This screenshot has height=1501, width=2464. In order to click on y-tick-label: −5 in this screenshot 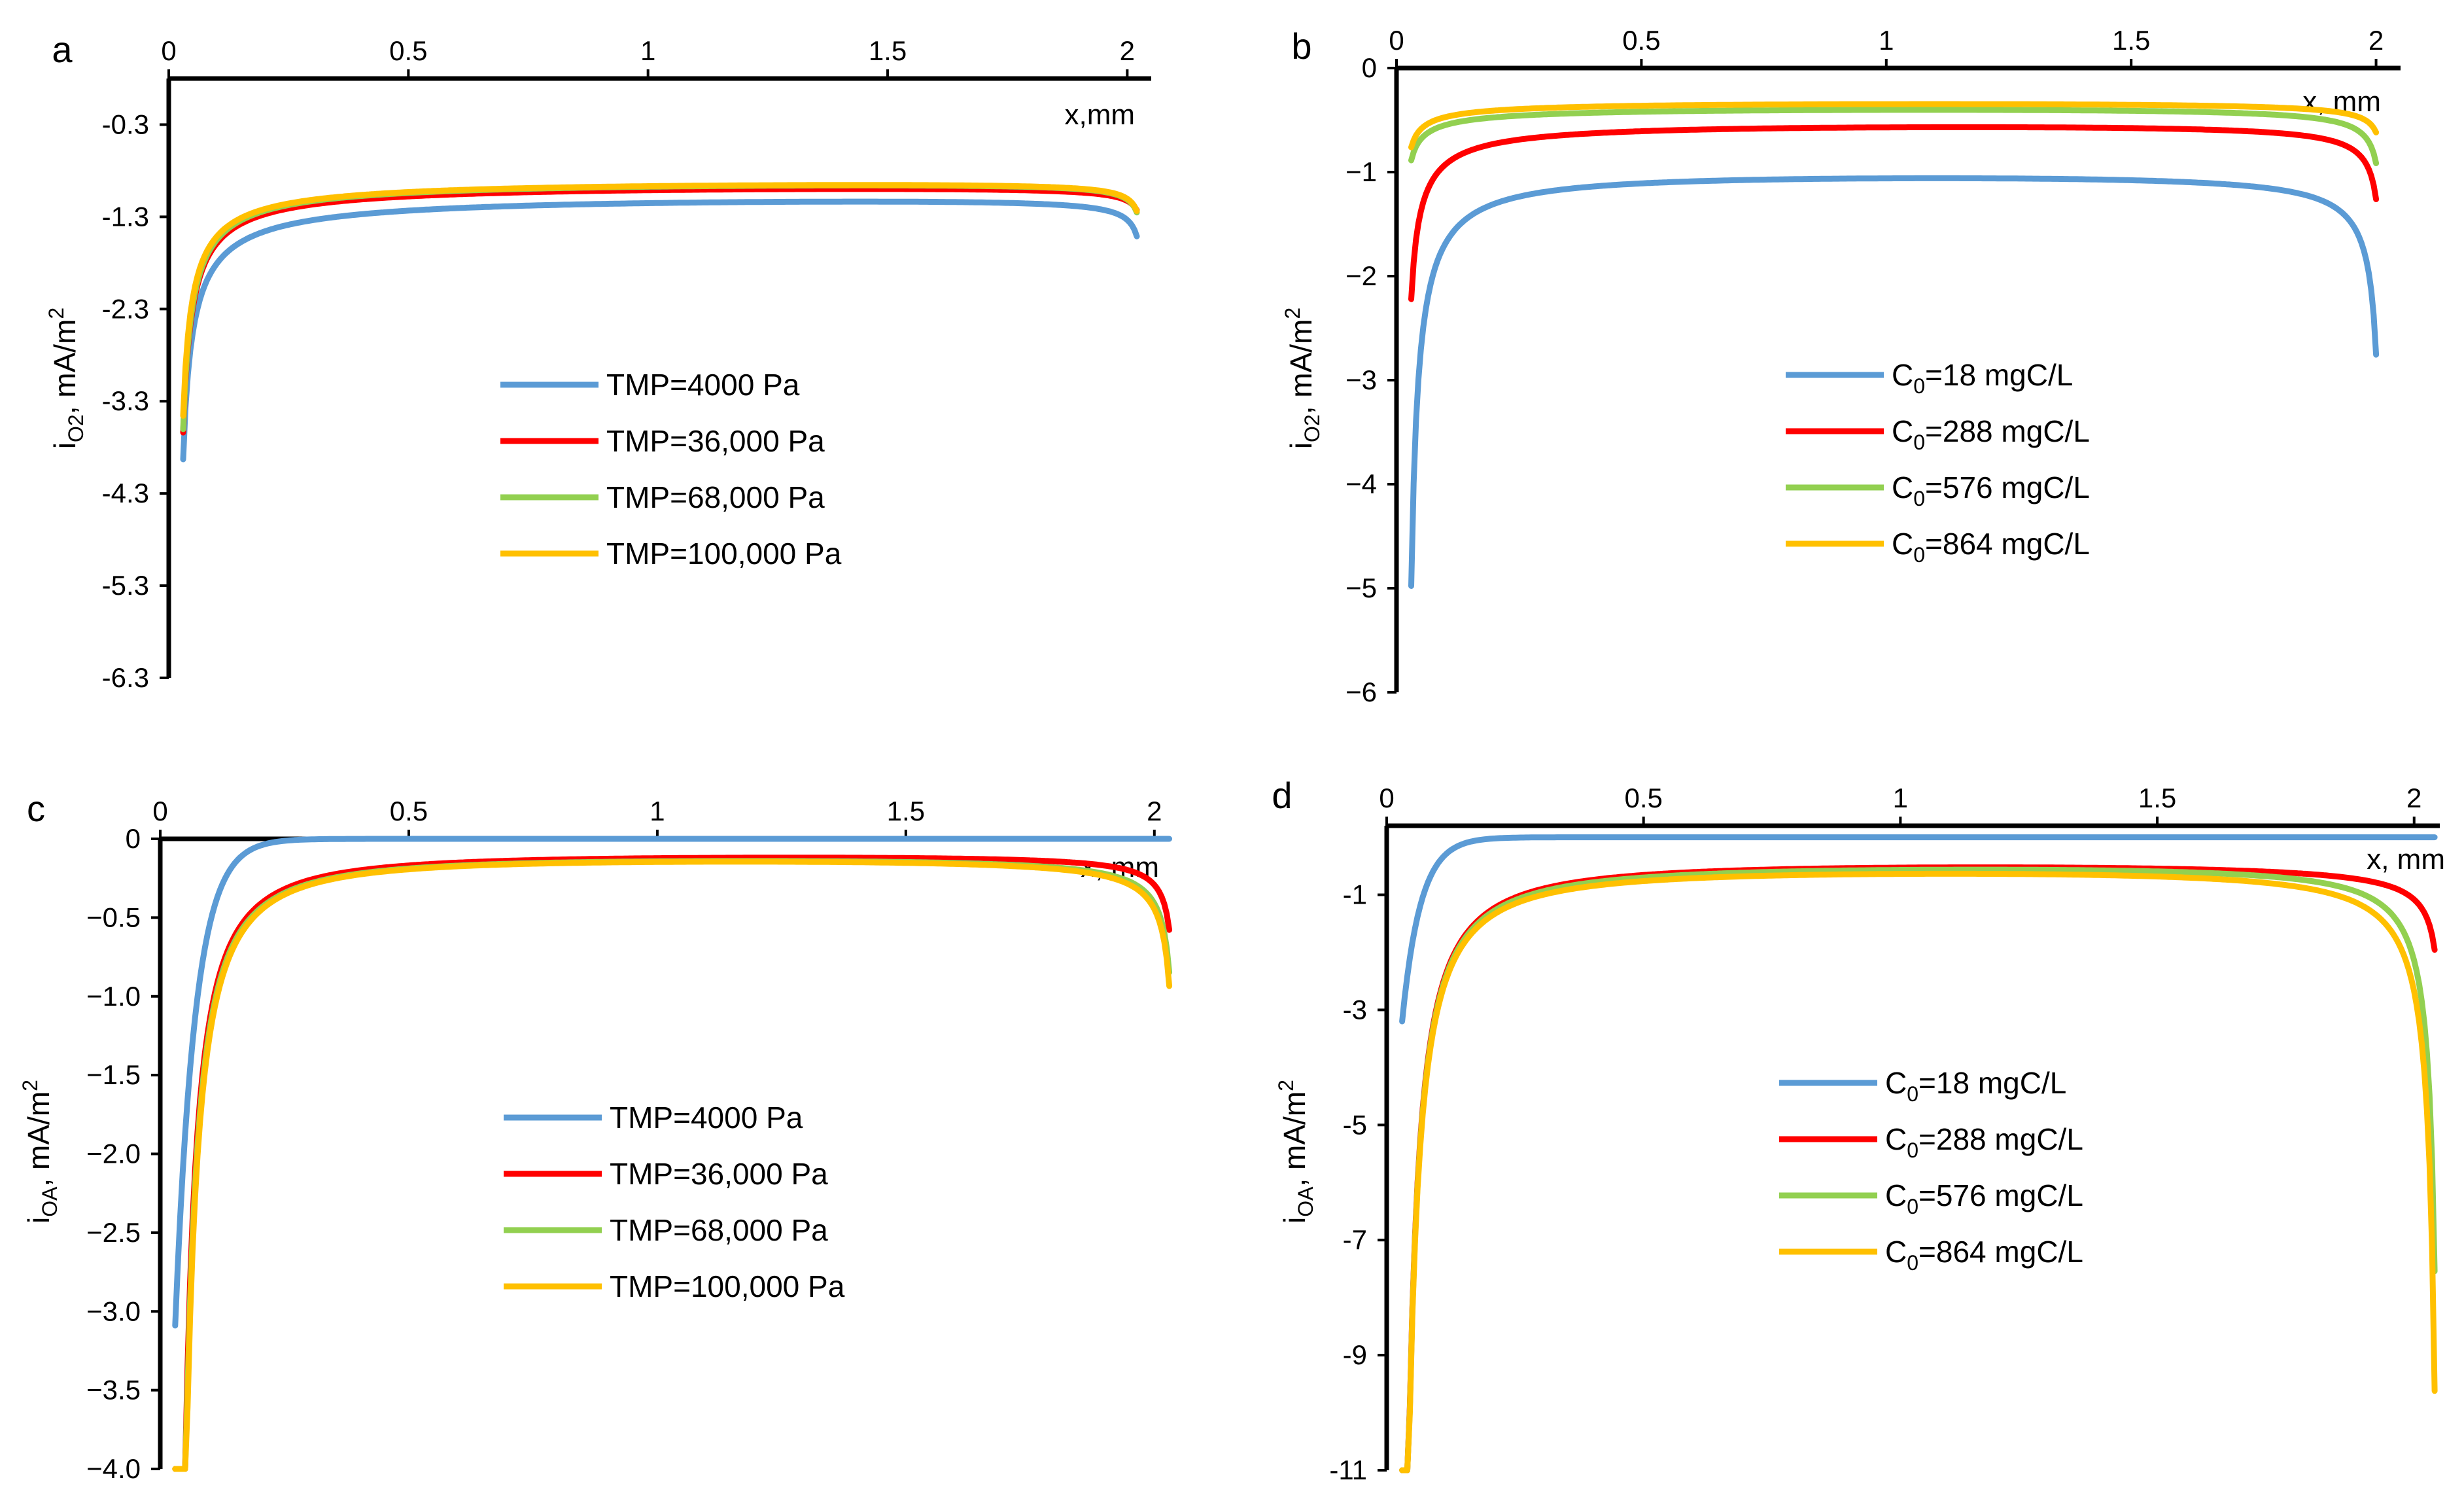, I will do `click(1361, 588)`.